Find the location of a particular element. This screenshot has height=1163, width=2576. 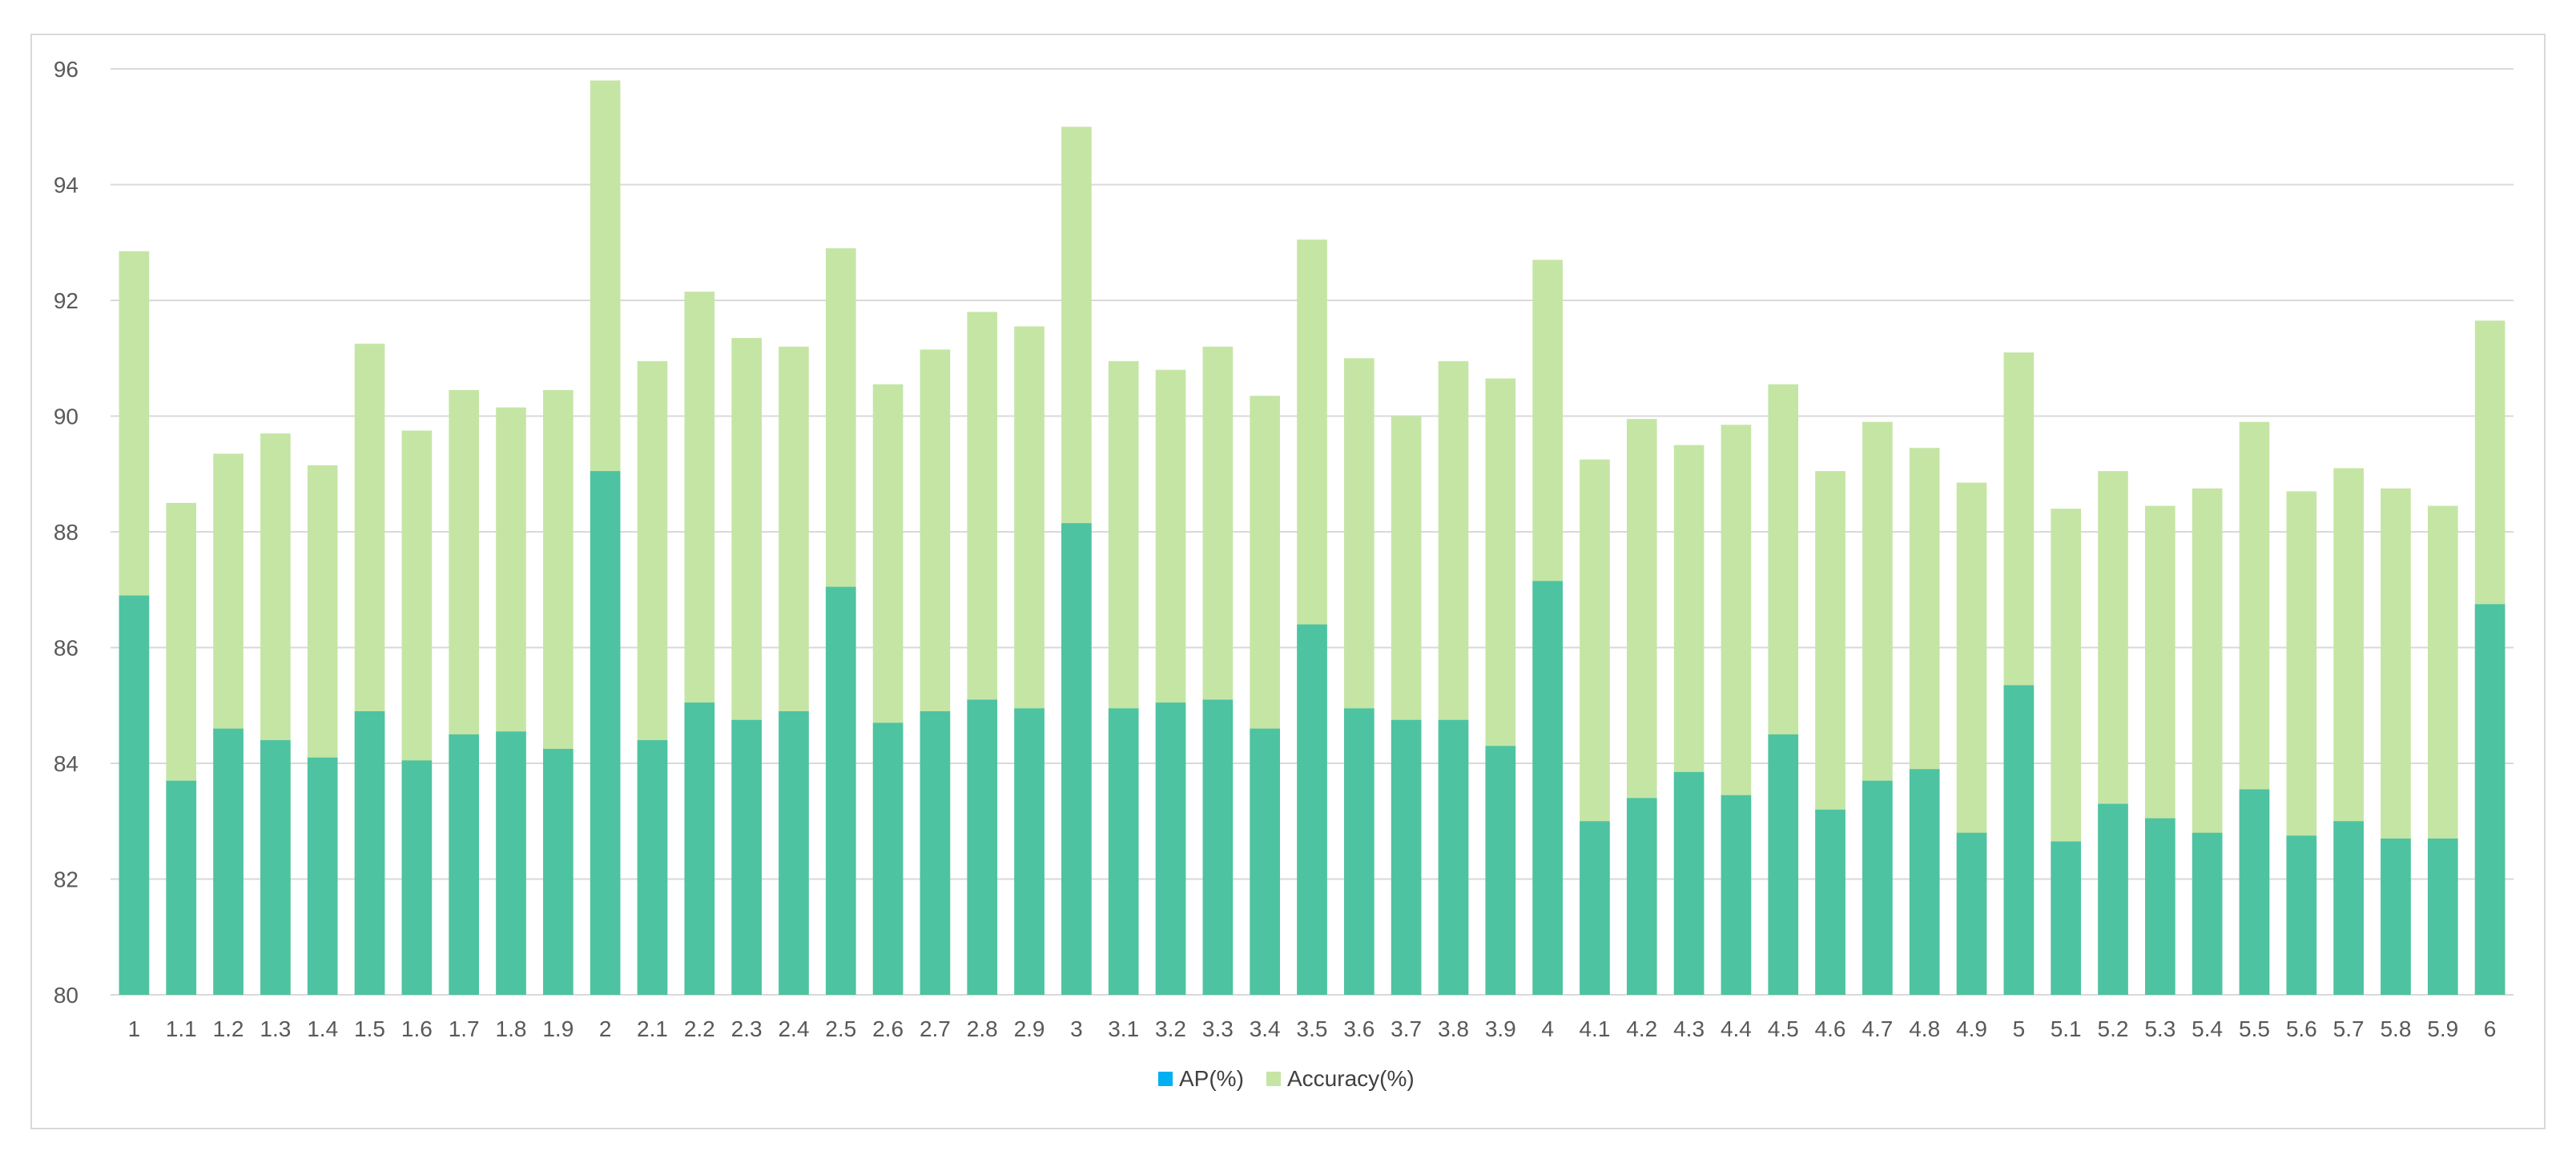

x-tick-label: 5.9 is located at coordinates (2442, 1028).